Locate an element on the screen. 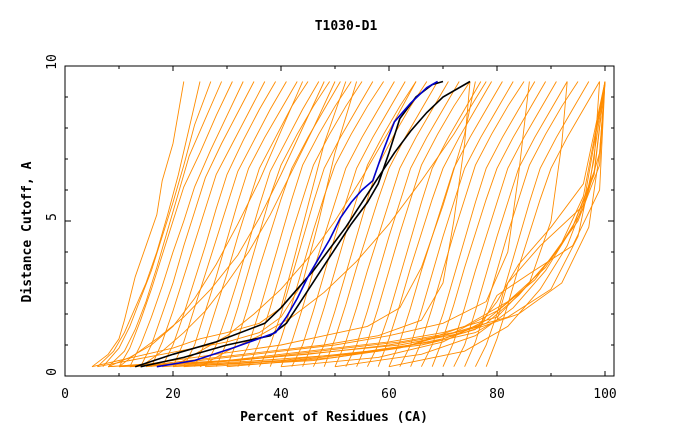 This screenshot has height=440, width=680. x-tick-label: 40 is located at coordinates (281, 394).